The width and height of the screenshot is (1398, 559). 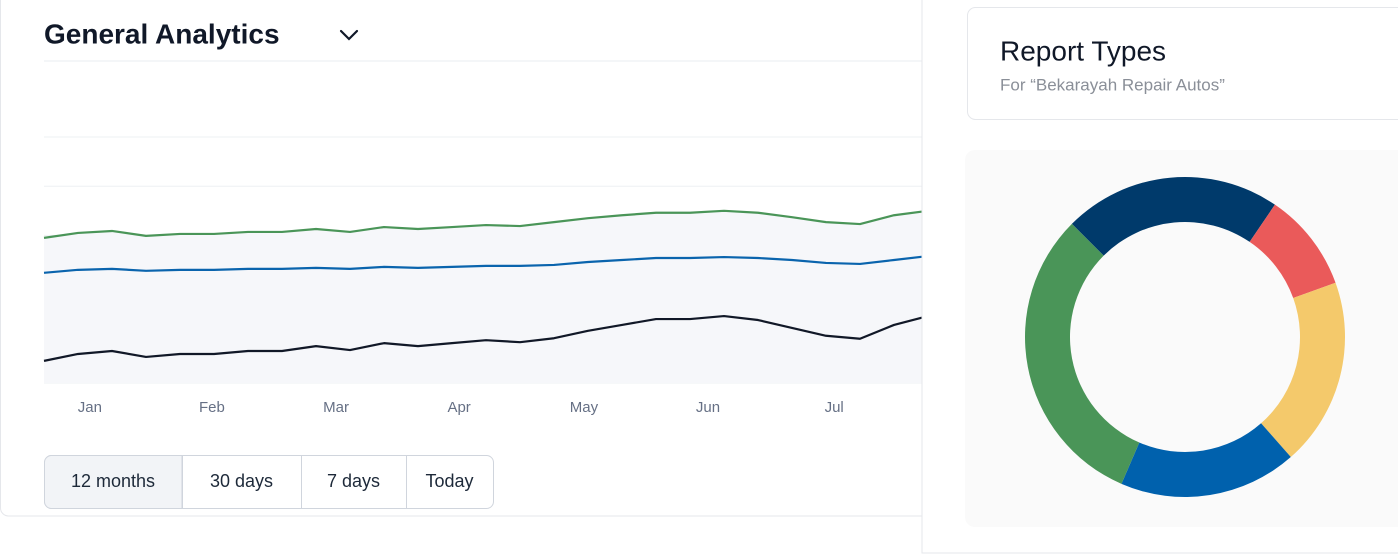 I want to click on x-tick-label: May, so click(x=584, y=407).